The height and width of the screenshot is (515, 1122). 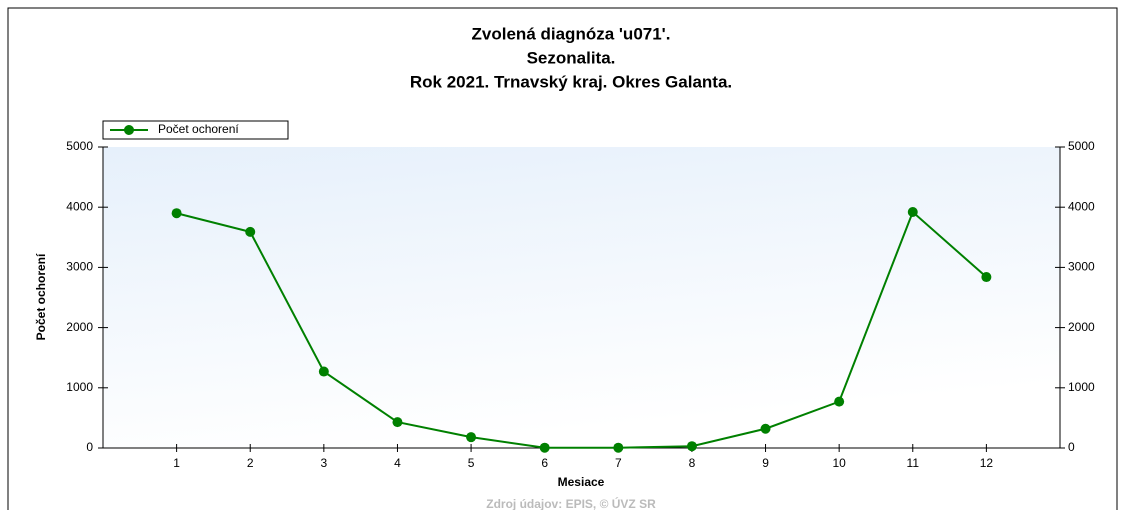 I want to click on y2-tick-label: 4000, so click(x=1081, y=206).